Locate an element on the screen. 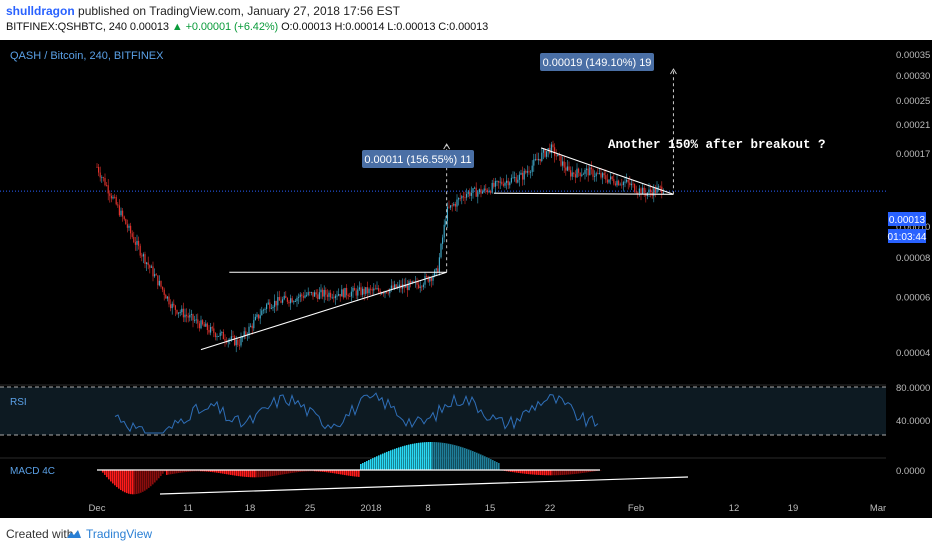 The image size is (932, 550). tradingview-logo-icon is located at coordinates (74, 534).